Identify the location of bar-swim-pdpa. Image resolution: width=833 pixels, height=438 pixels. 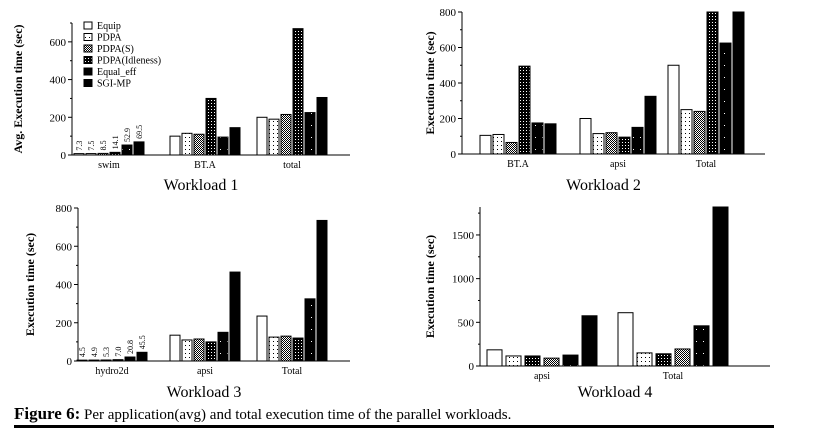
(91, 154).